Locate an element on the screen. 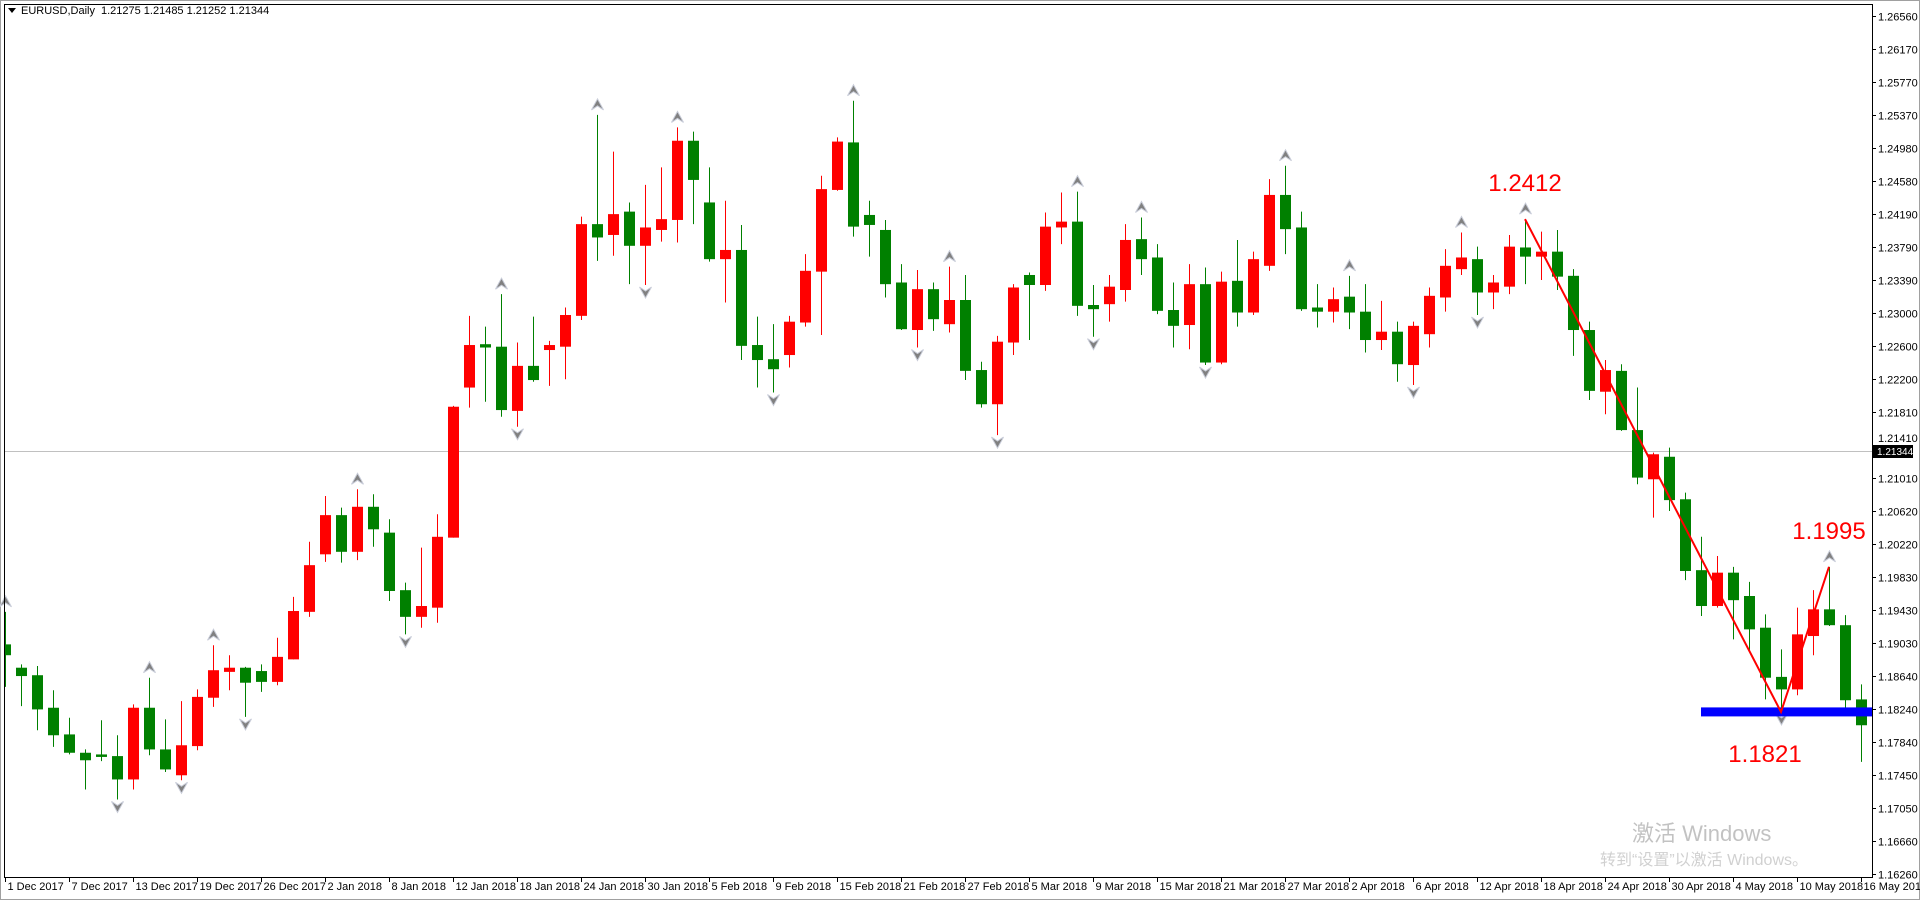  x-axis-label: 24 Jan 2018 is located at coordinates (614, 887).